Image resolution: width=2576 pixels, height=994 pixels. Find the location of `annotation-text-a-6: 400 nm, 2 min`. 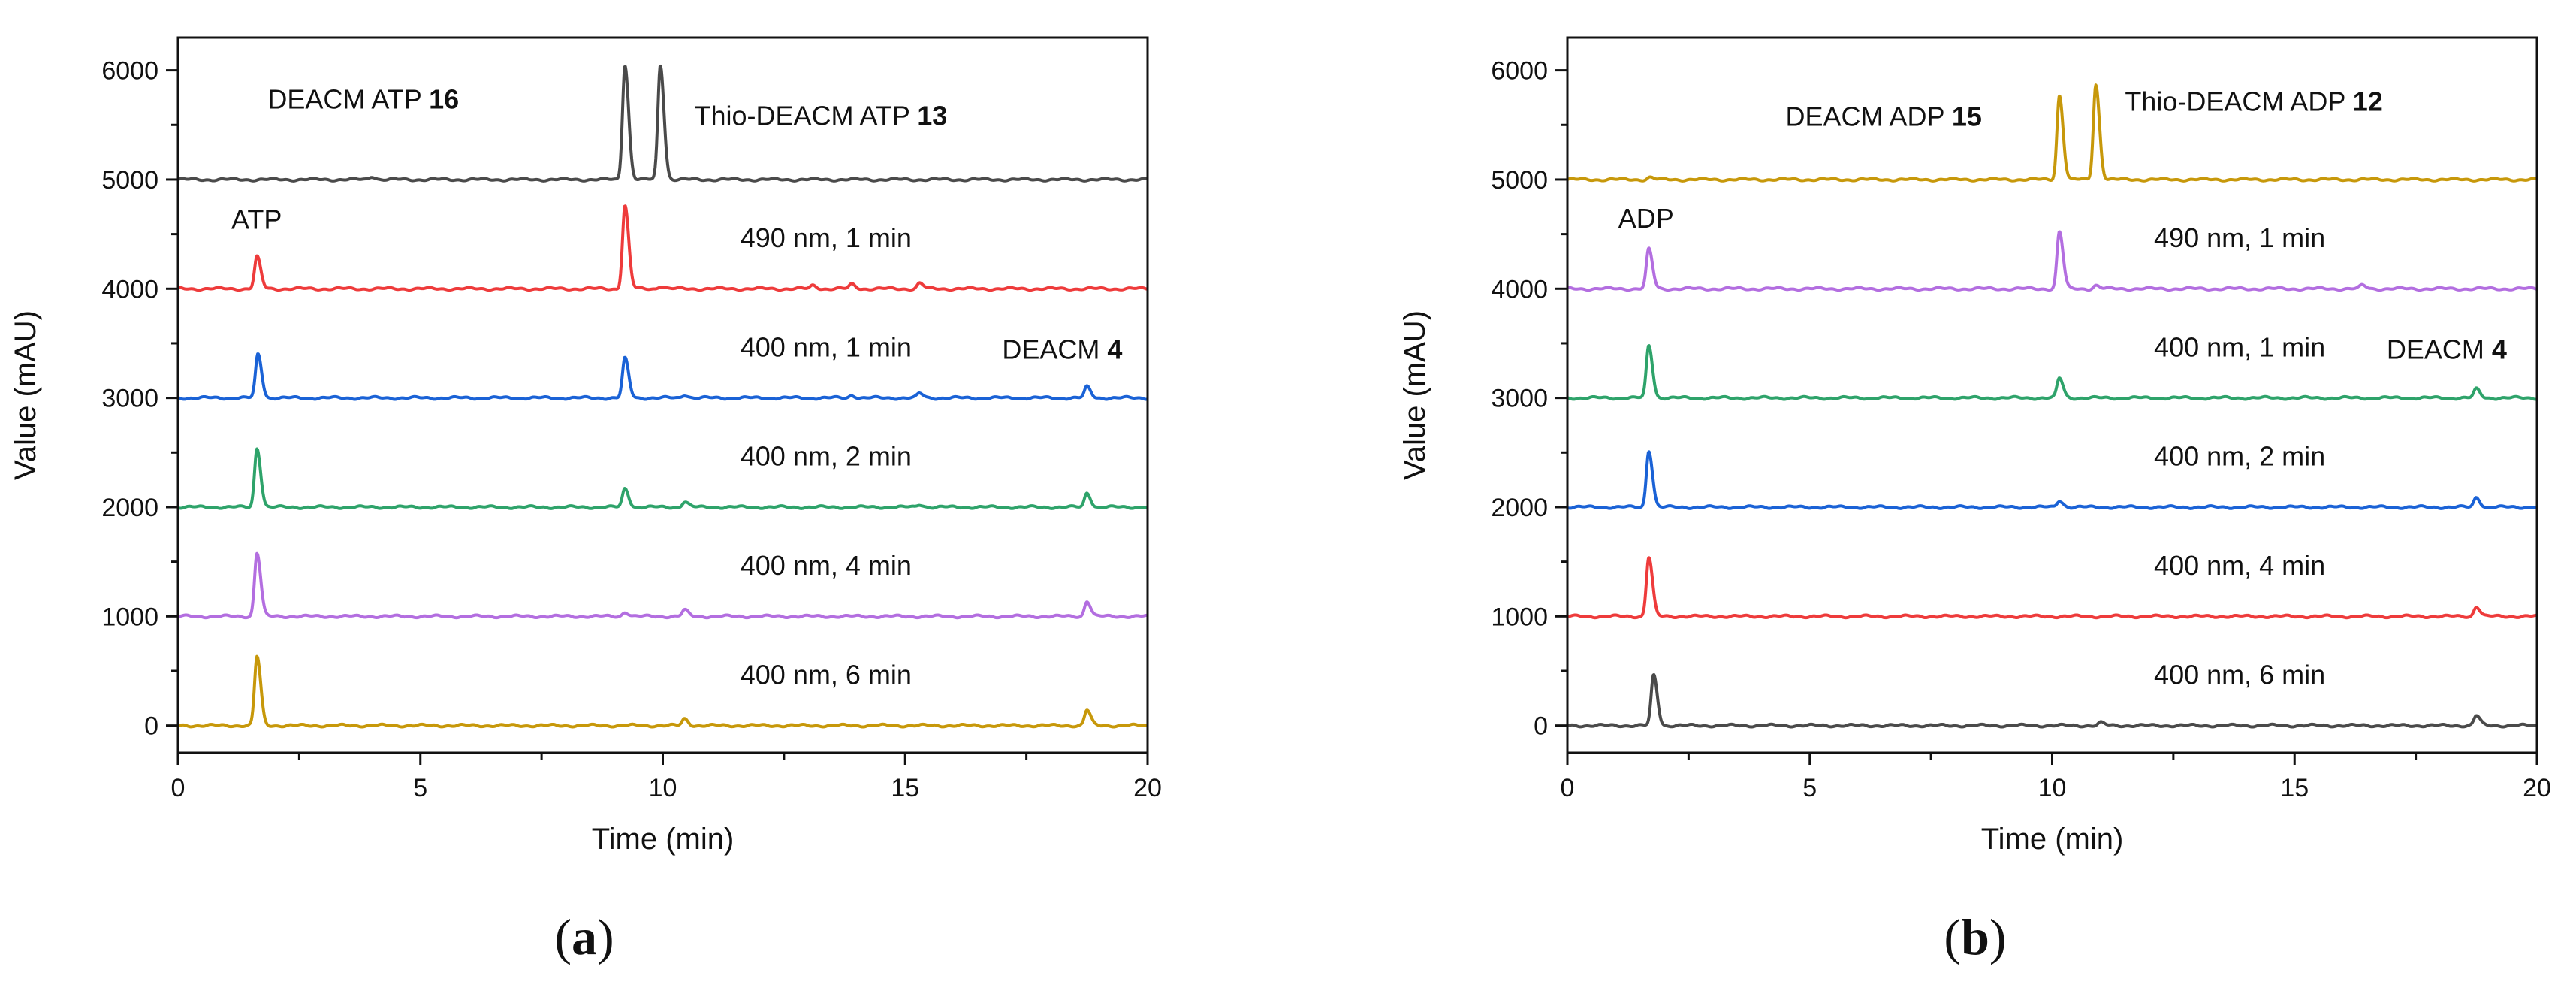

annotation-text-a-6: 400 nm, 2 min is located at coordinates (826, 456).